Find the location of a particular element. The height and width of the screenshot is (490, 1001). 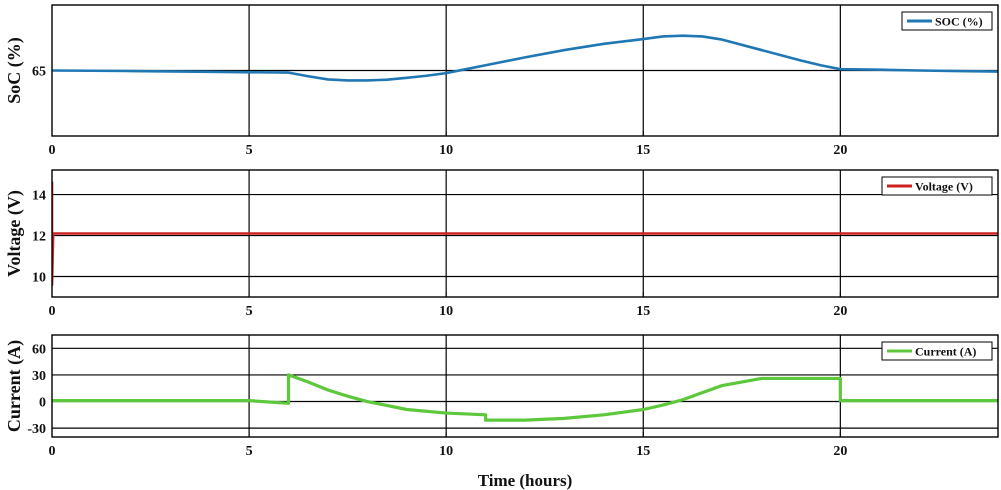

soc-legend-box is located at coordinates (947, 21).